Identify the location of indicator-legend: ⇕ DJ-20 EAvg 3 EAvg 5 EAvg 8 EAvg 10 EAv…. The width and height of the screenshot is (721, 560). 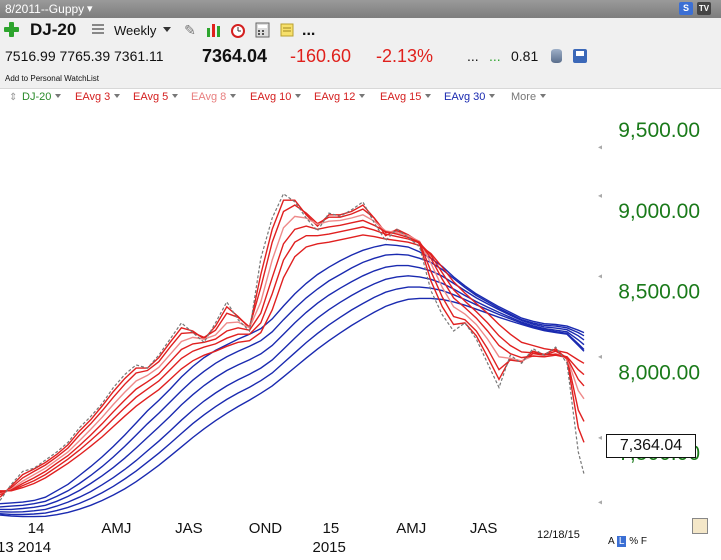
(300, 97).